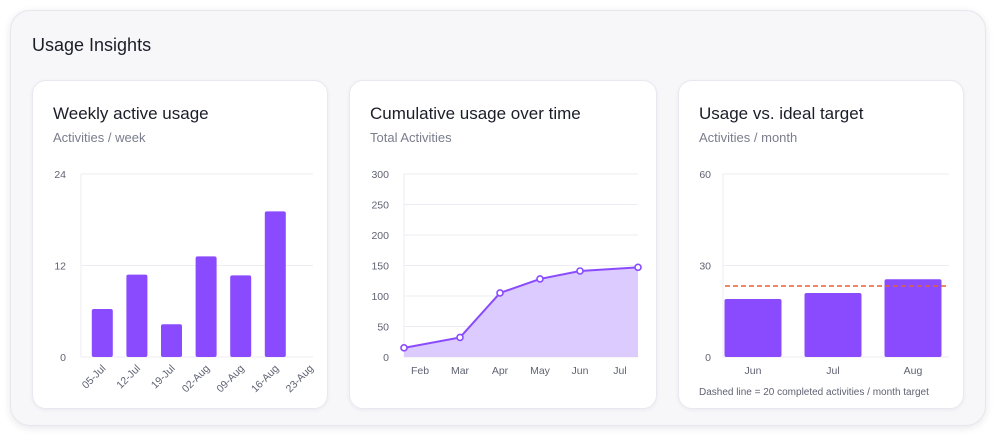  What do you see at coordinates (94, 377) in the screenshot?
I see `x-tick-label: 05-Jul` at bounding box center [94, 377].